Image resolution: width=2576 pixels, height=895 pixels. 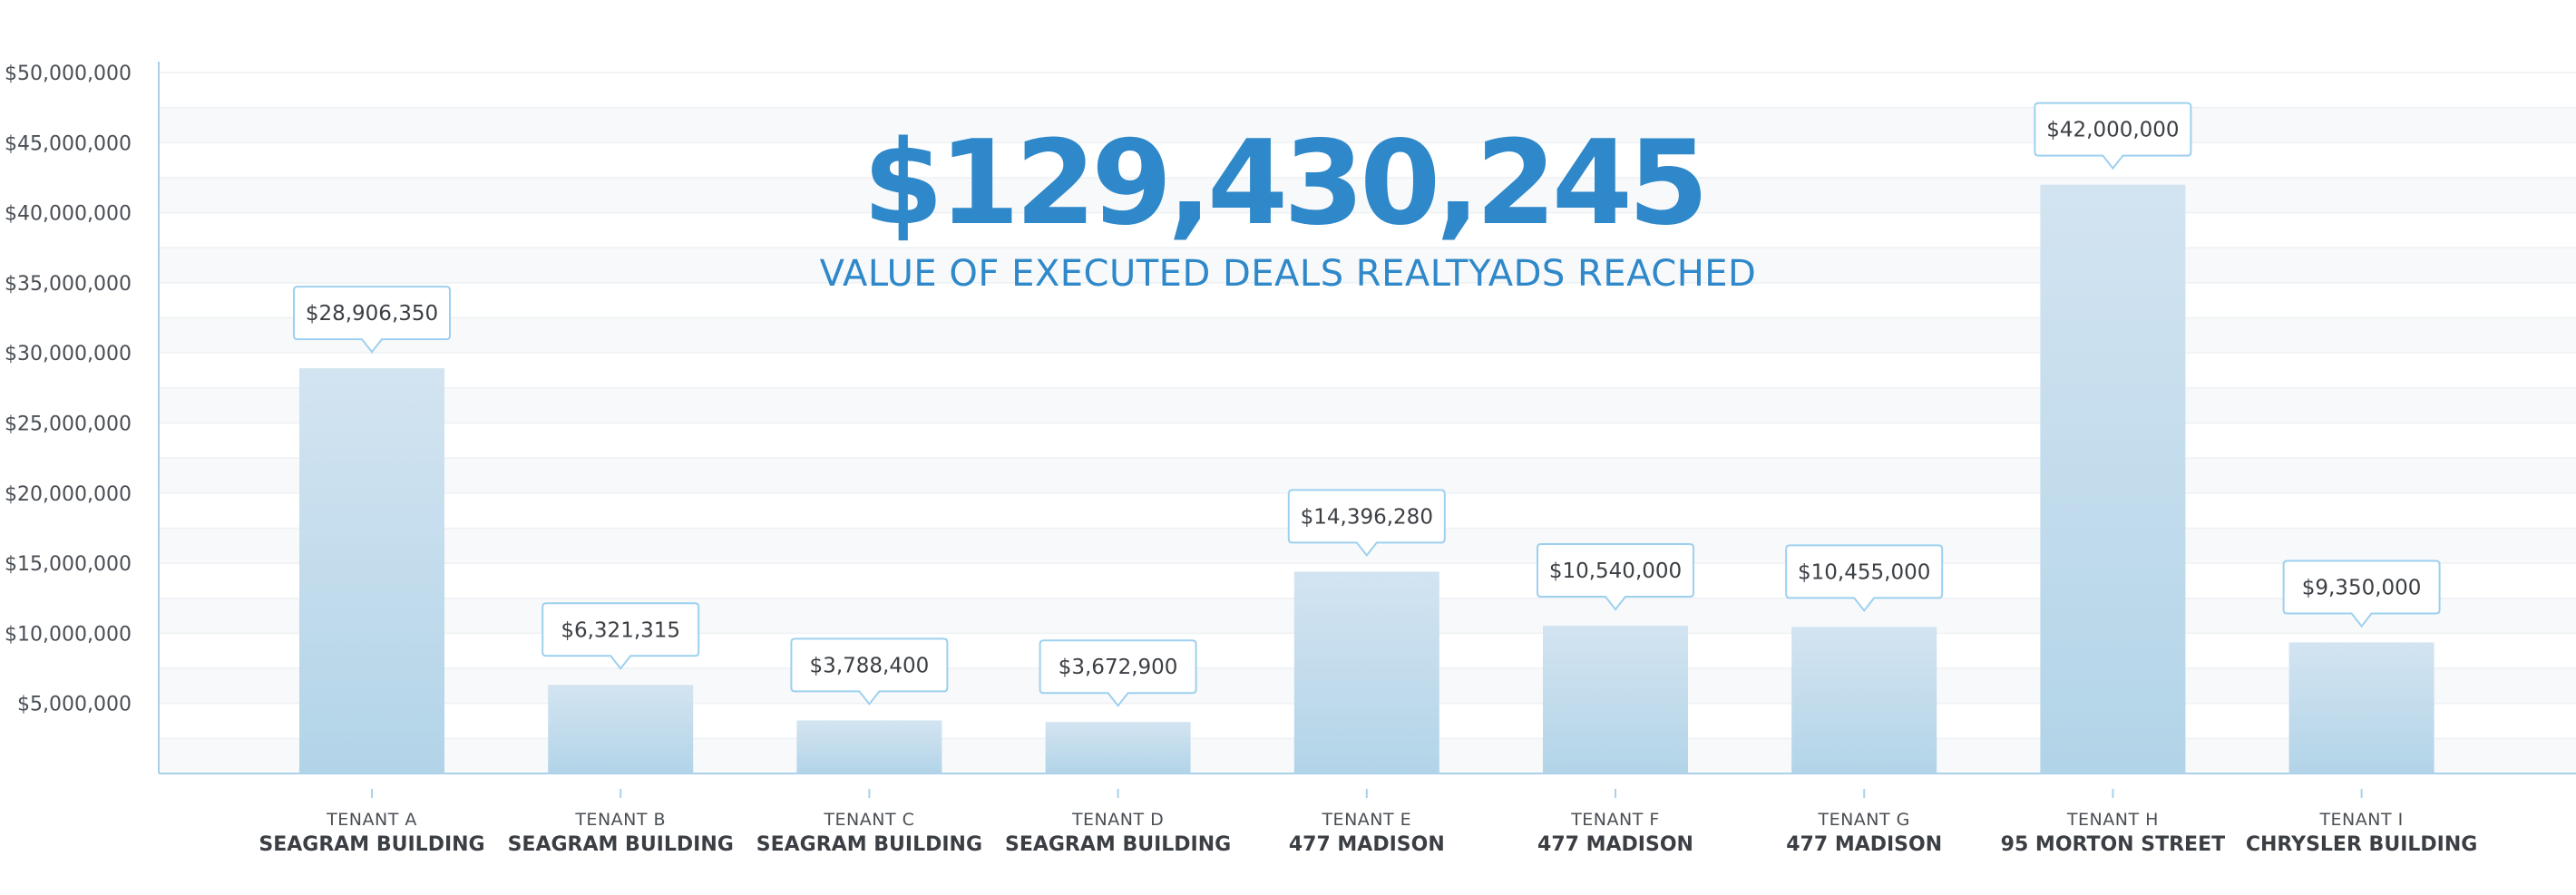 What do you see at coordinates (1117, 820) in the screenshot?
I see `tenant-label: TENANT D` at bounding box center [1117, 820].